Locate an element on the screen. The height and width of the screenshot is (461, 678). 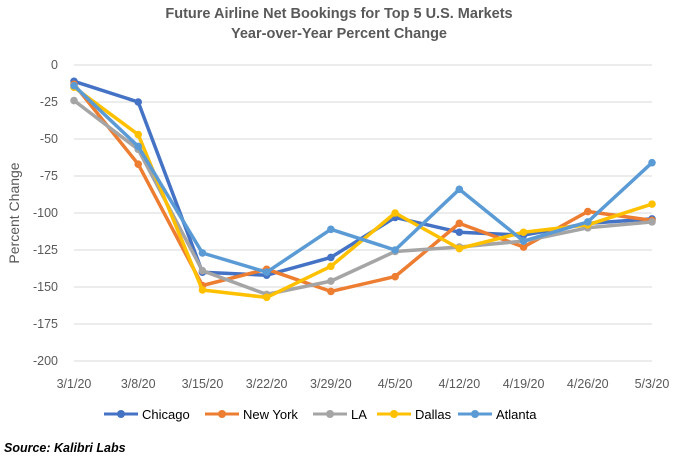
x-tick-label: 4/26/20 is located at coordinates (588, 384).